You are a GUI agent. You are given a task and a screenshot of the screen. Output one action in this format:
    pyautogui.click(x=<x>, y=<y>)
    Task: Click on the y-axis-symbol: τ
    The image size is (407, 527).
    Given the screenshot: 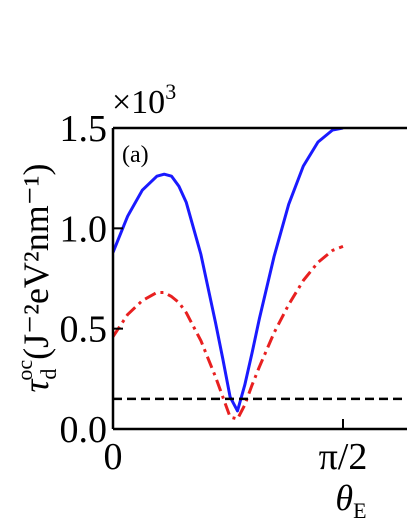 What is the action you would take?
    pyautogui.click(x=36, y=386)
    